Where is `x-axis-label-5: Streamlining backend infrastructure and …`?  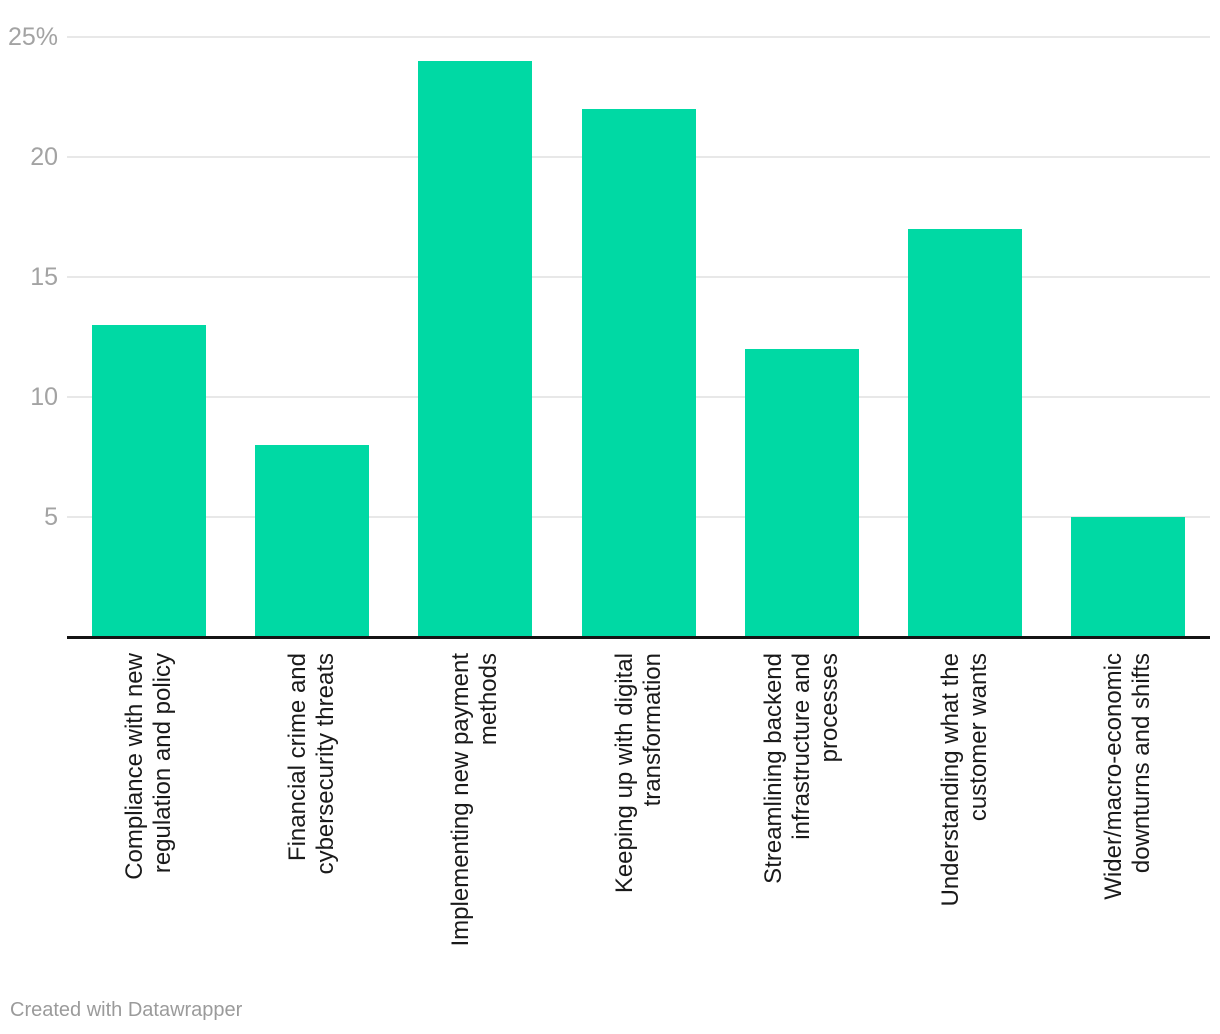 x-axis-label-5: Streamlining backend infrastructure and … is located at coordinates (801, 768).